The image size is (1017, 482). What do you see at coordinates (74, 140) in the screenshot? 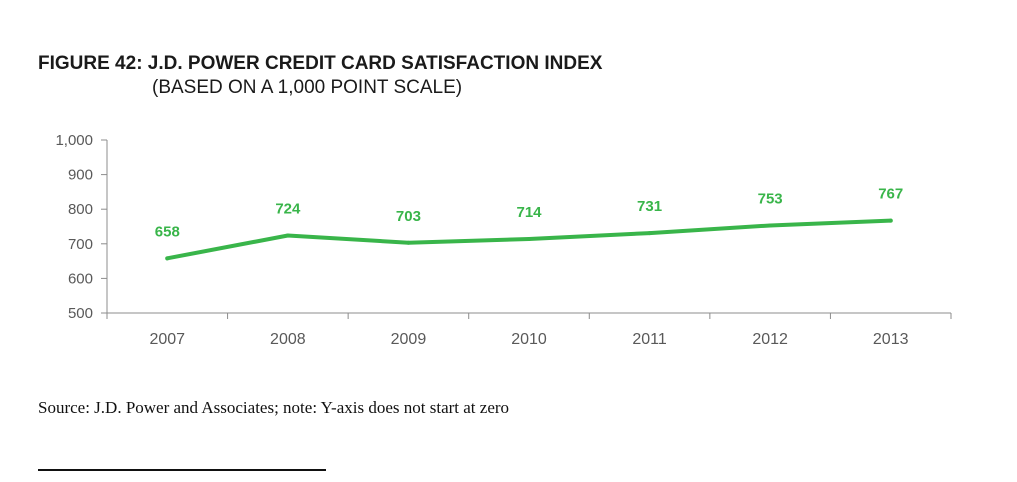
I see `y-tick-label: 1,000` at bounding box center [74, 140].